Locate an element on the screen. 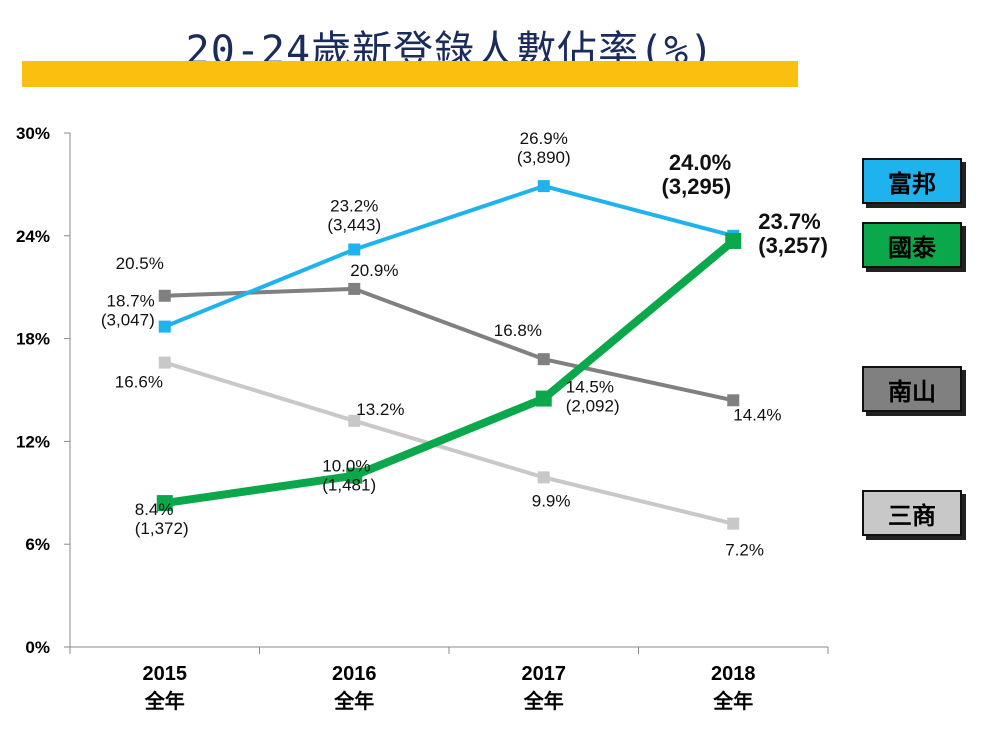  data-label: 23.2% is located at coordinates (354, 206).